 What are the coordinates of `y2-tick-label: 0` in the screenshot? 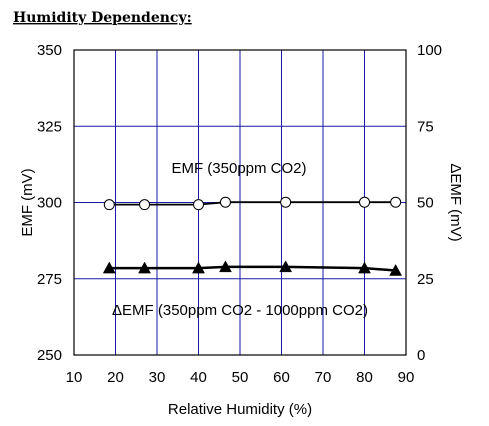 It's located at (421, 355).